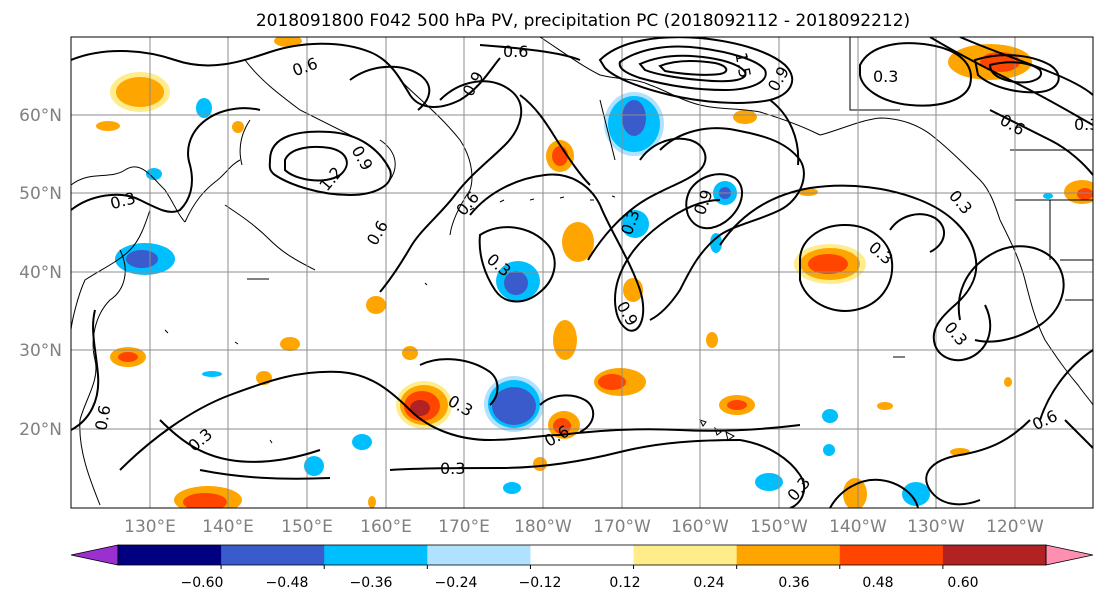 The height and width of the screenshot is (601, 1105). What do you see at coordinates (307, 527) in the screenshot?
I see `lon-label: 150°E` at bounding box center [307, 527].